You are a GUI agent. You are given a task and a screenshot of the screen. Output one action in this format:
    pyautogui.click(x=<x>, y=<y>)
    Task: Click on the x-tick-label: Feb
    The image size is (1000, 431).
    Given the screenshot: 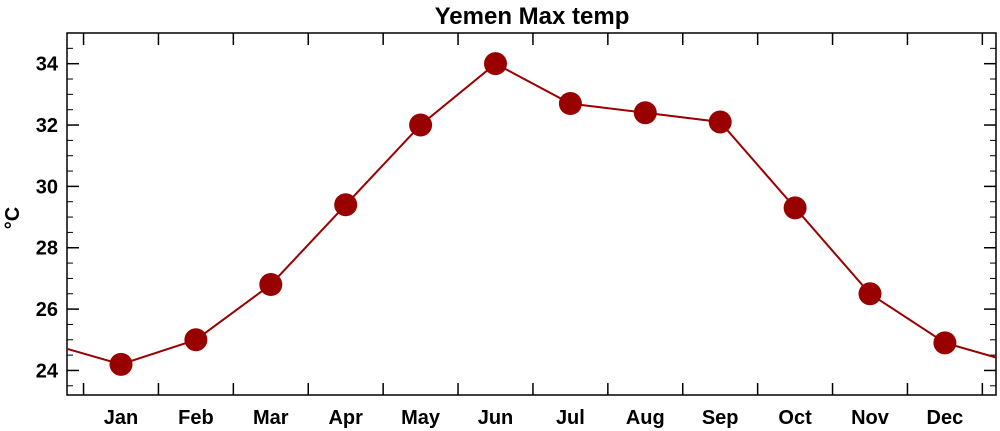 What is the action you would take?
    pyautogui.click(x=196, y=418)
    